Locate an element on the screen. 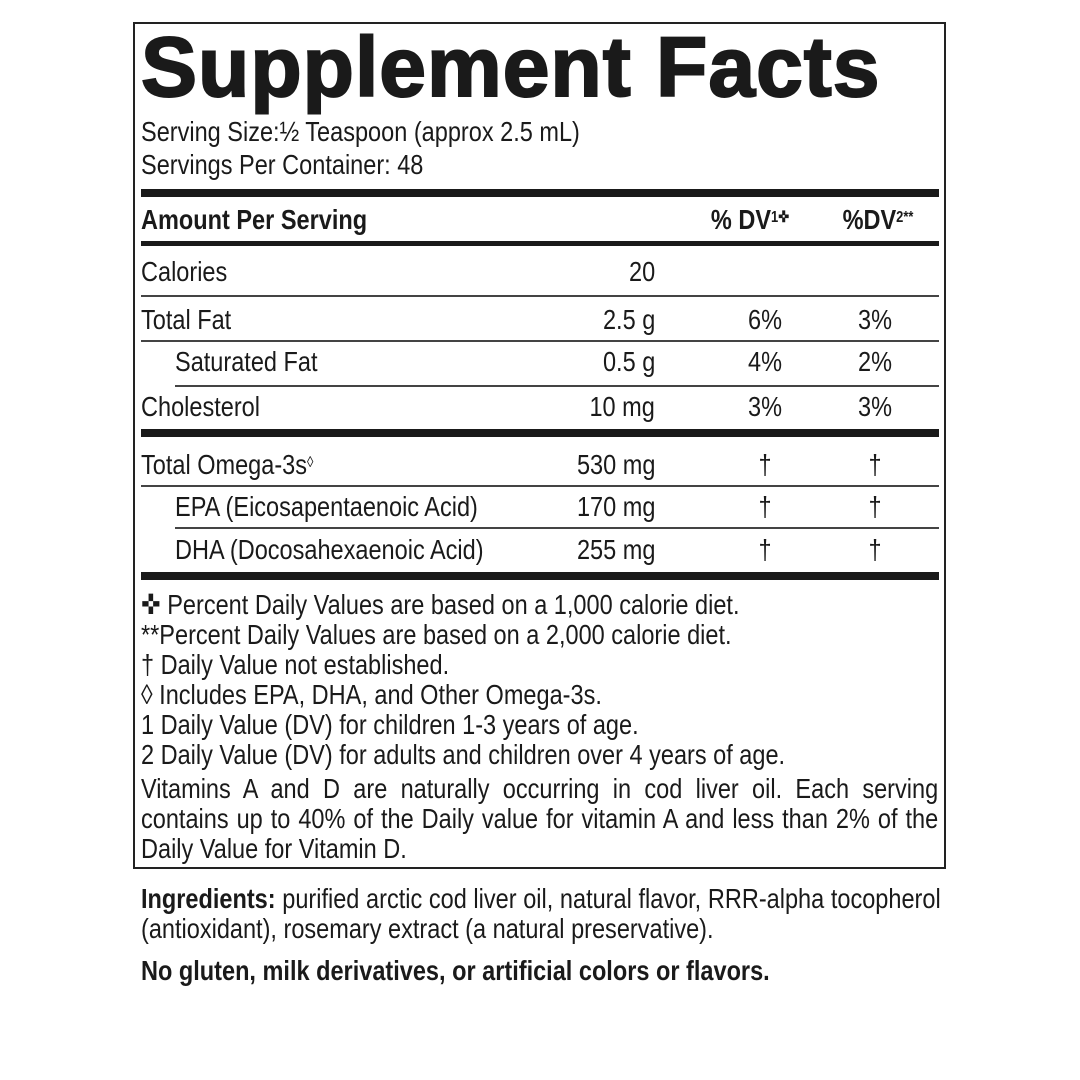 Image resolution: width=1080 pixels, height=1080 pixels. header-dv2-label: %DV is located at coordinates (869, 219).